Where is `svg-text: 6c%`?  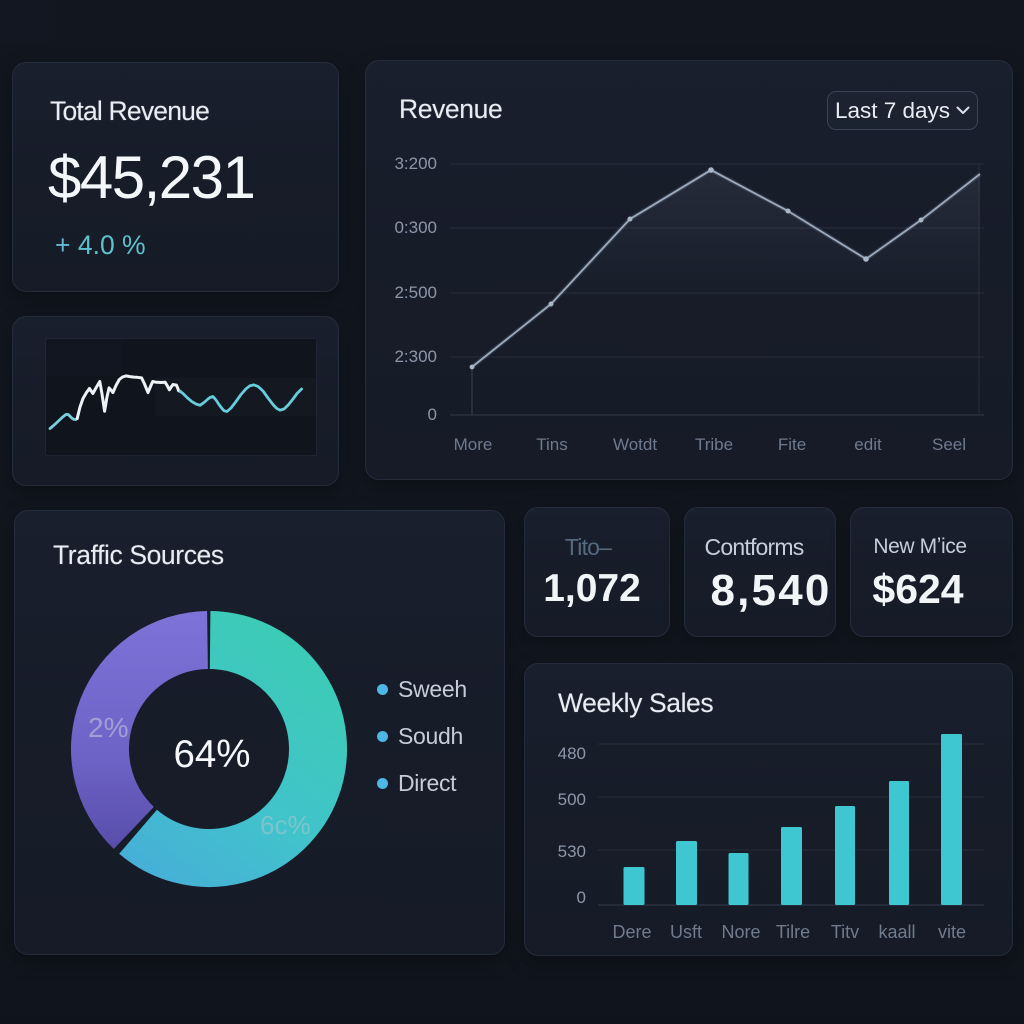 svg-text: 6c% is located at coordinates (285, 825).